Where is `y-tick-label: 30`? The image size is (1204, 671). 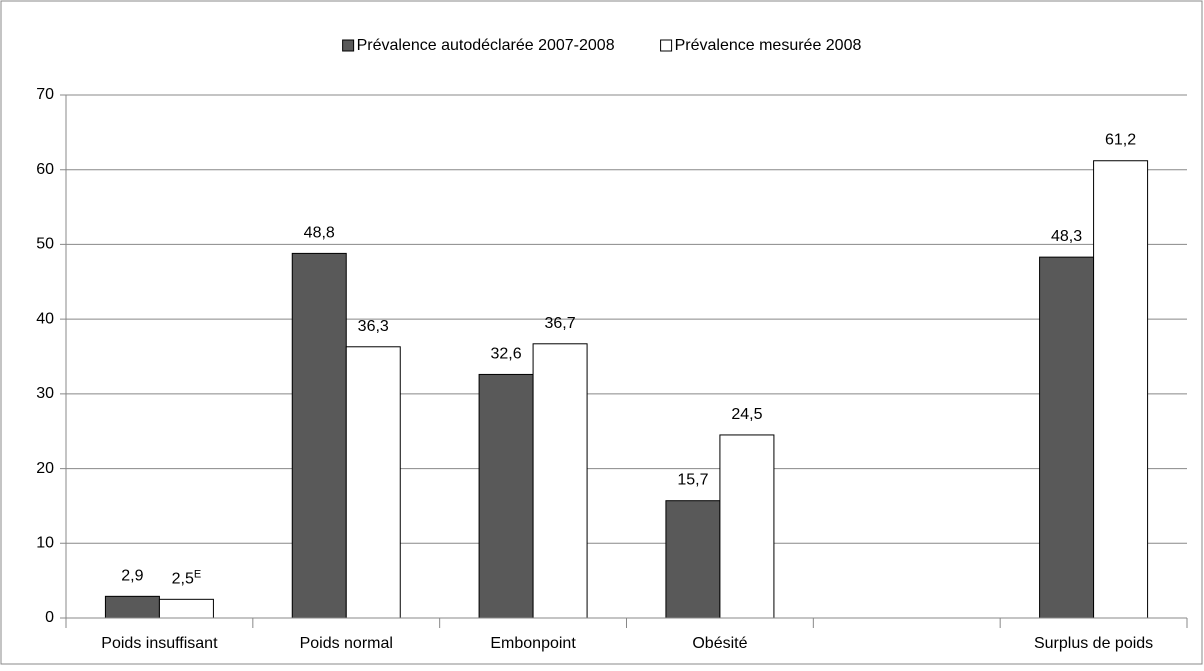 y-tick-label: 30 is located at coordinates (45, 393).